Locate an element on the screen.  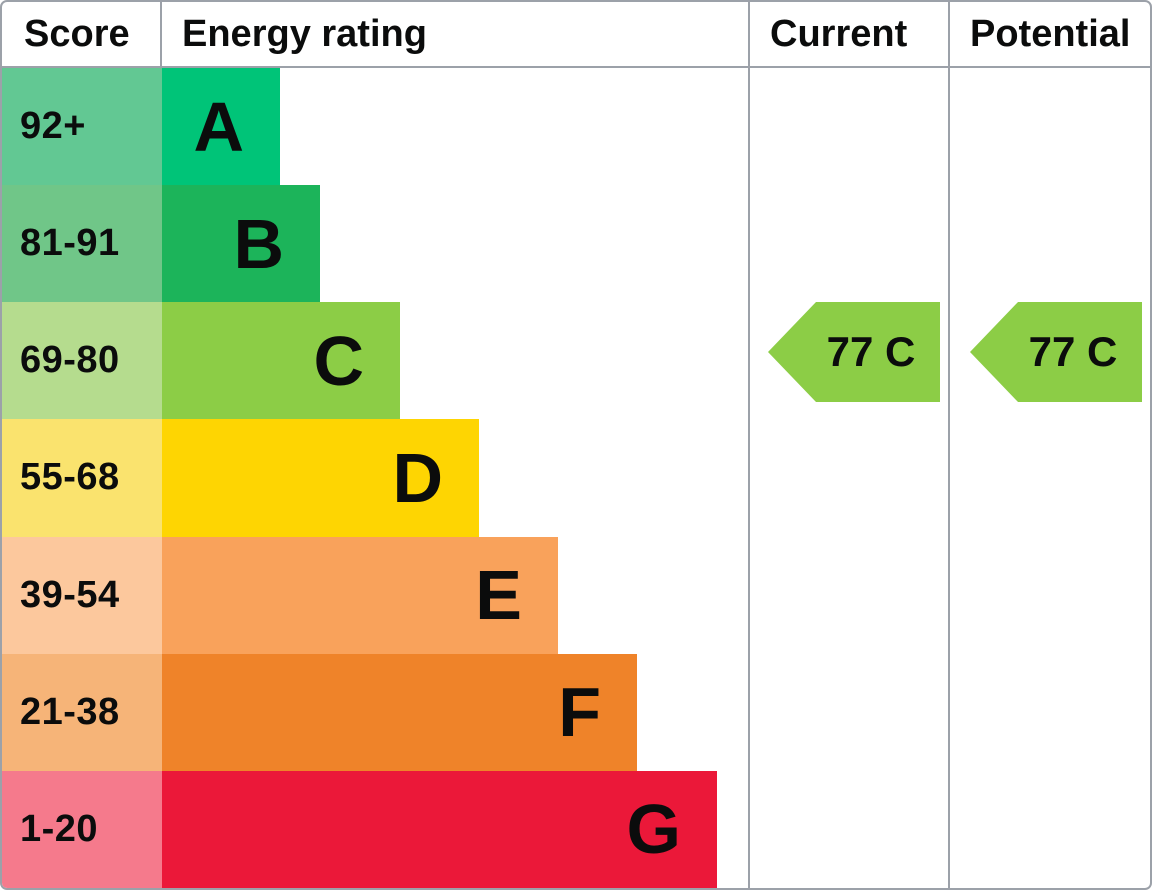
score-range-label: 92+ is located at coordinates (53, 126).